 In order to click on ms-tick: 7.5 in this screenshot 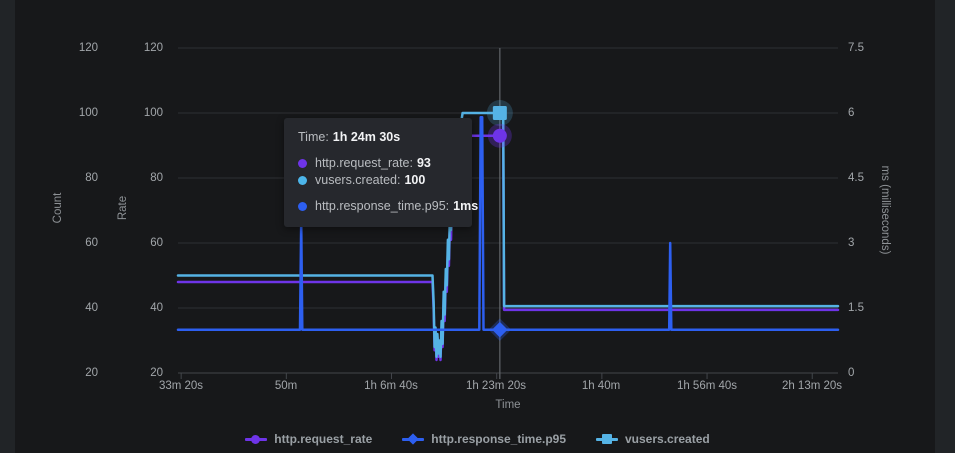, I will do `click(856, 48)`.